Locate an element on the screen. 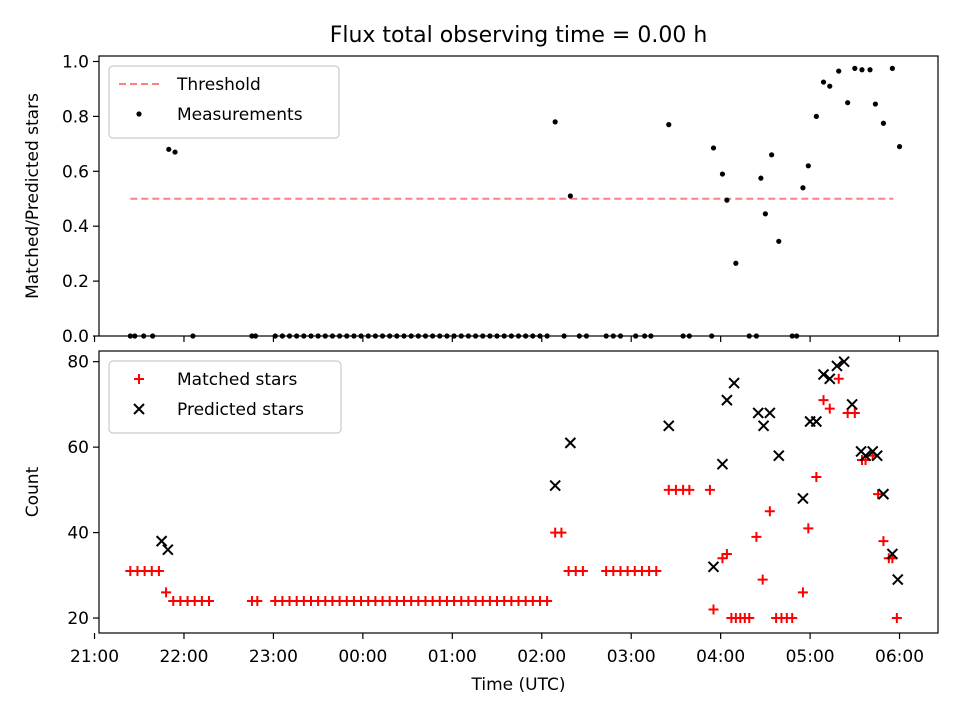 The image size is (960, 720). x-tick-label: 05:00 is located at coordinates (810, 657).